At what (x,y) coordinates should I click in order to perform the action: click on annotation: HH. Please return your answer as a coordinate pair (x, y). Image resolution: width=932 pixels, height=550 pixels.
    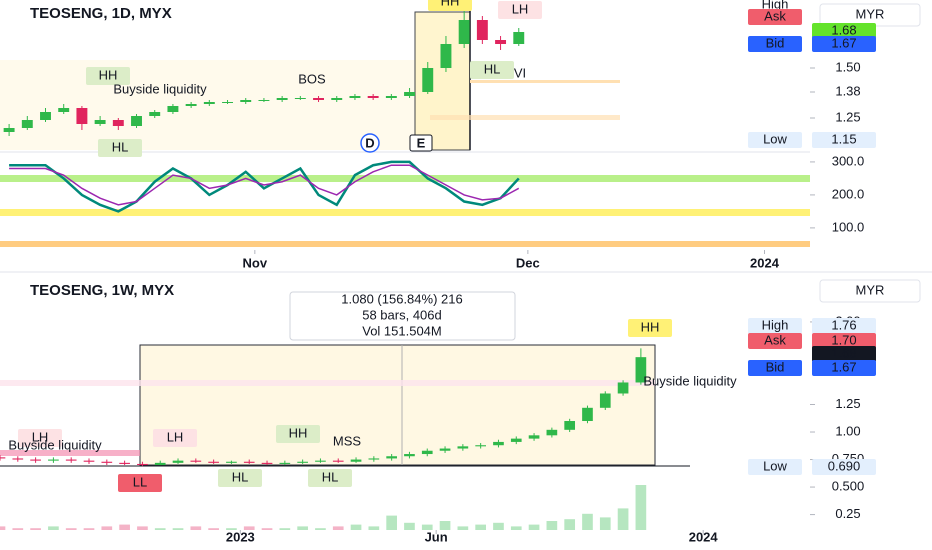
    Looking at the image, I should click on (298, 432).